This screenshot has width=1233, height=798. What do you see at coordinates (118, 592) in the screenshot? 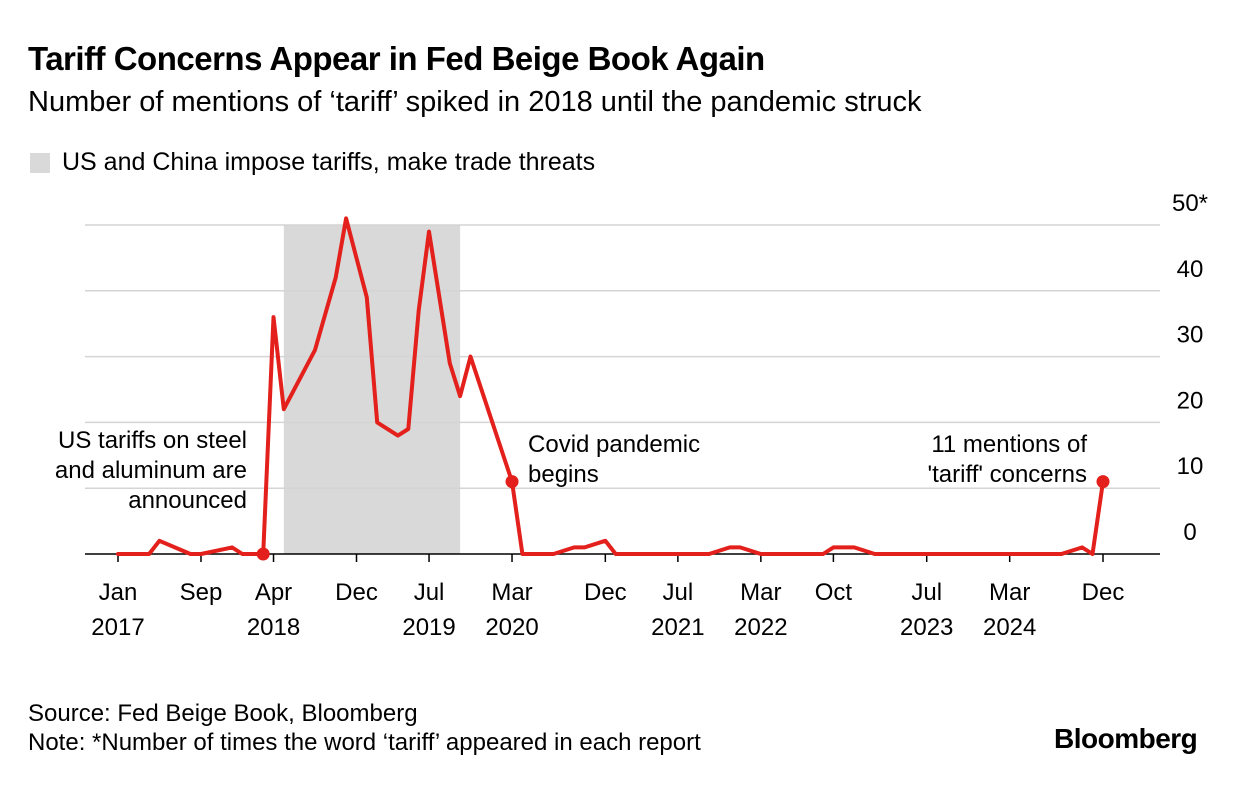
I see `x-tick-label: Jan` at bounding box center [118, 592].